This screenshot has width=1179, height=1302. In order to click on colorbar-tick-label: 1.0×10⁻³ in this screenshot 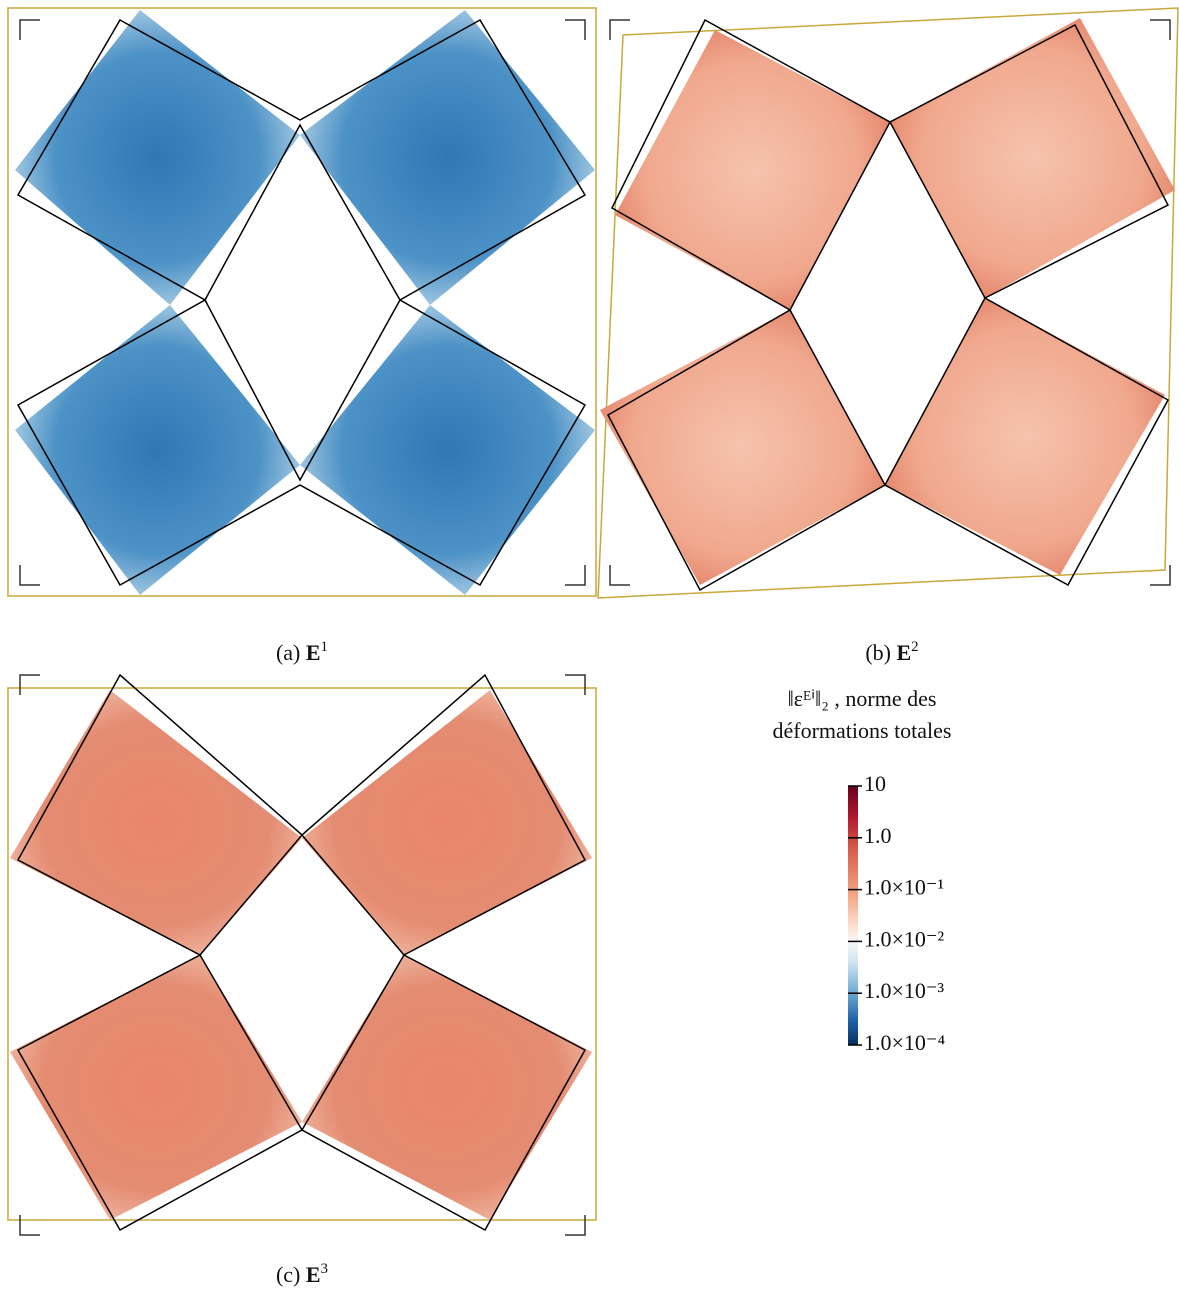, I will do `click(904, 990)`.